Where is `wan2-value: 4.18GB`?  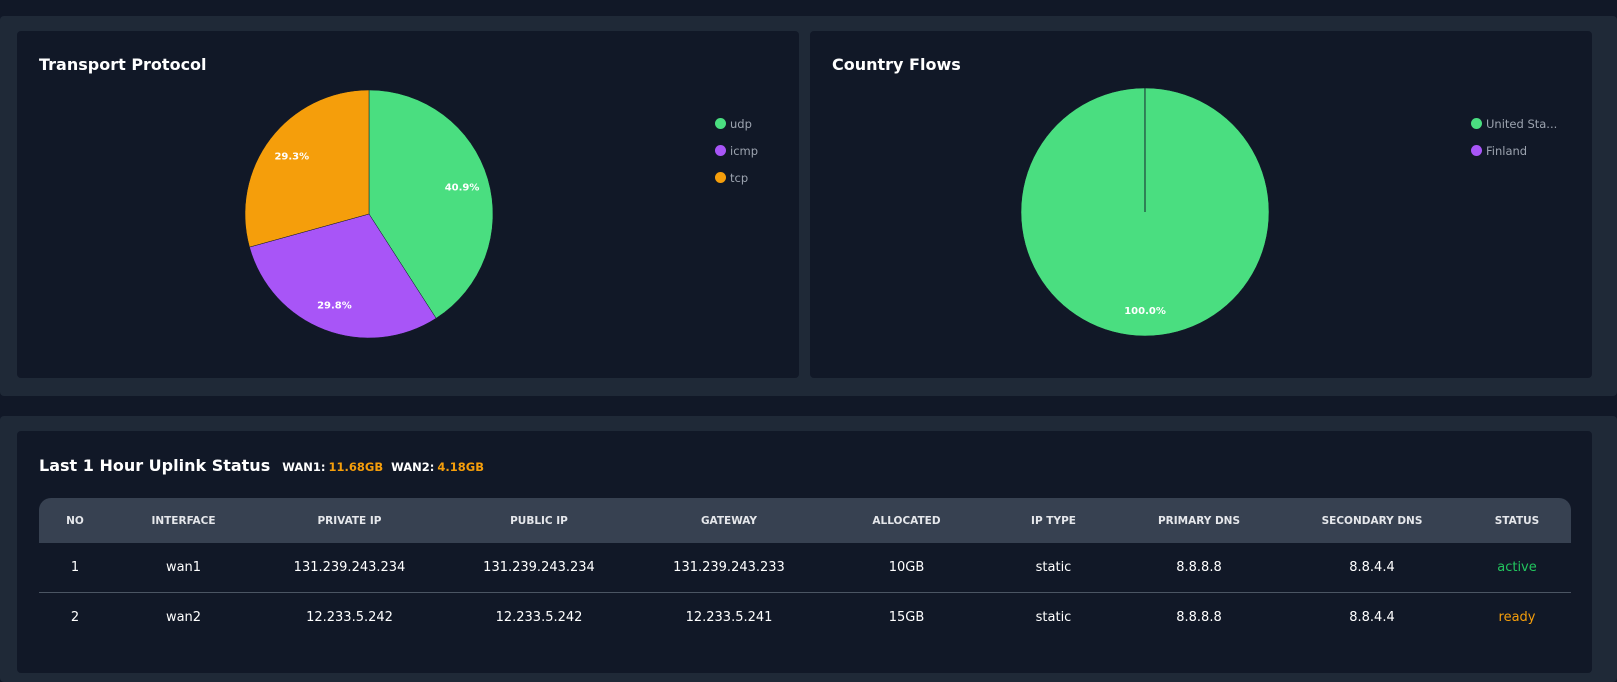
wan2-value: 4.18GB is located at coordinates (460, 467).